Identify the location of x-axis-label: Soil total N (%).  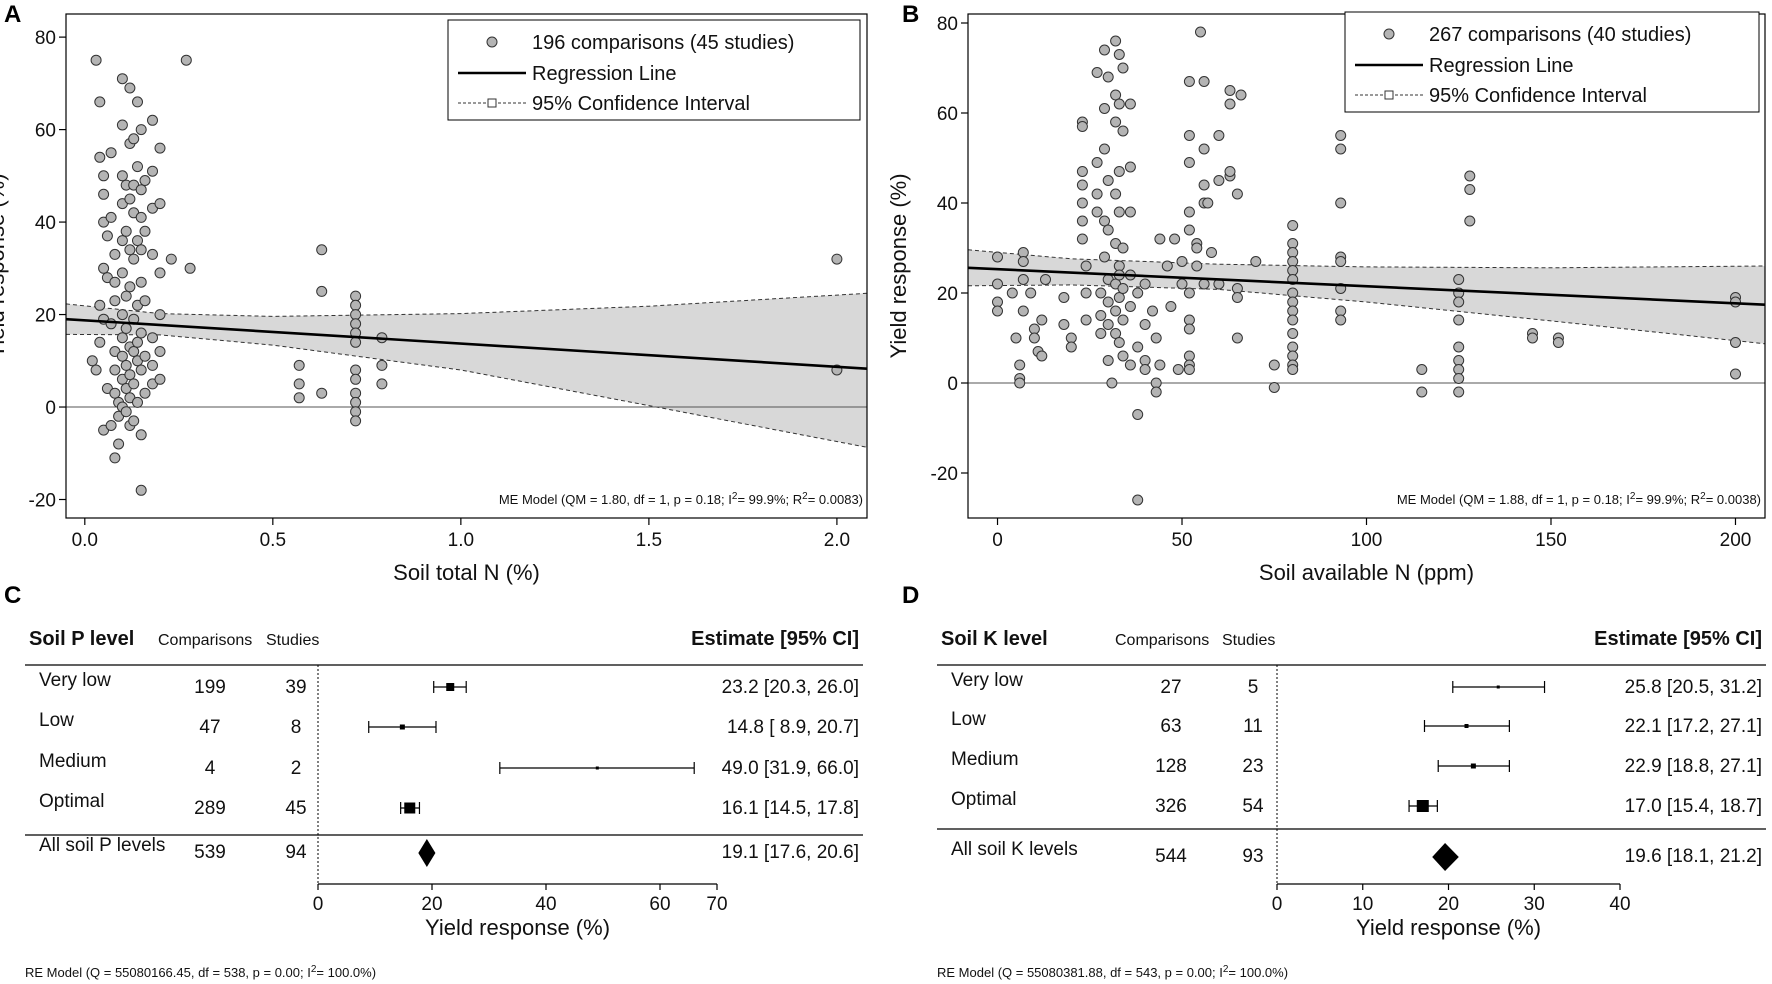
(466, 572).